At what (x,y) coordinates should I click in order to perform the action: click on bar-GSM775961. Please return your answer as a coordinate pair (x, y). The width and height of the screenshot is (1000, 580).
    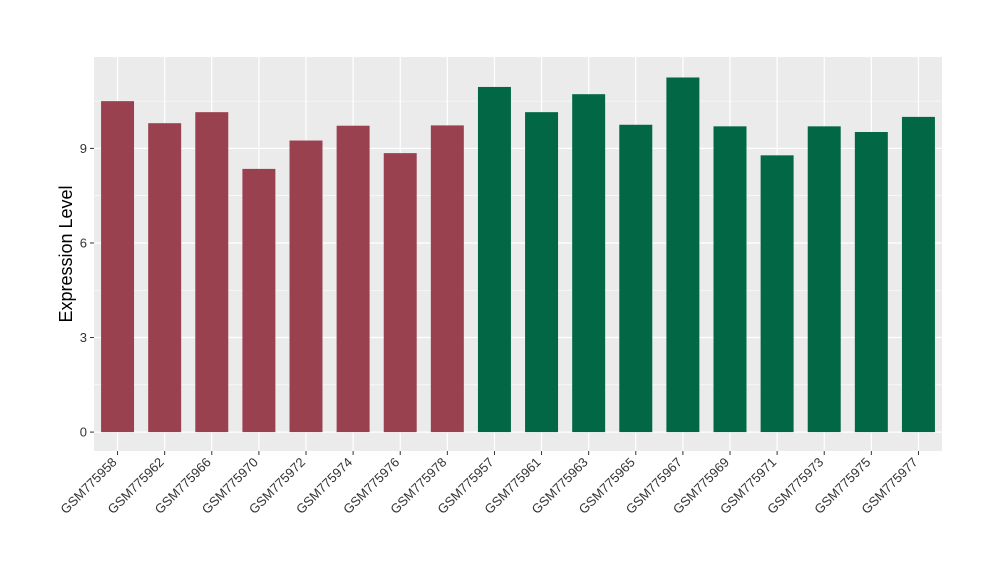
    Looking at the image, I should click on (542, 272).